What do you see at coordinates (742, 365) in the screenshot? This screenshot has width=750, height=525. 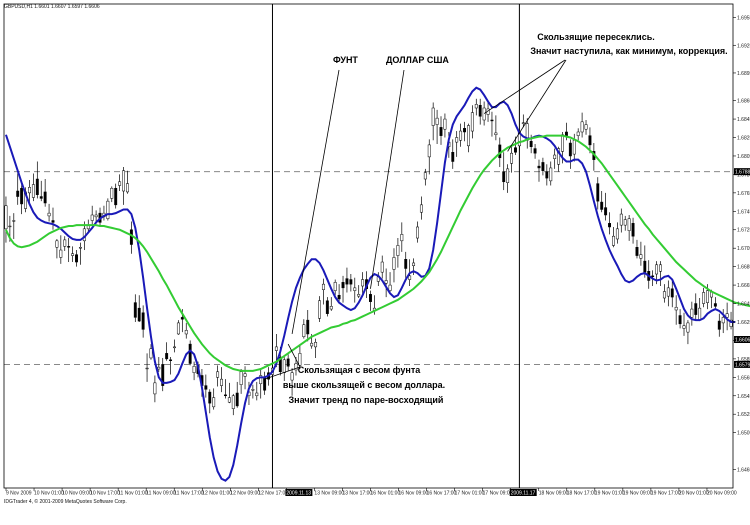 I see `price-label-2: 1.6579` at bounding box center [742, 365].